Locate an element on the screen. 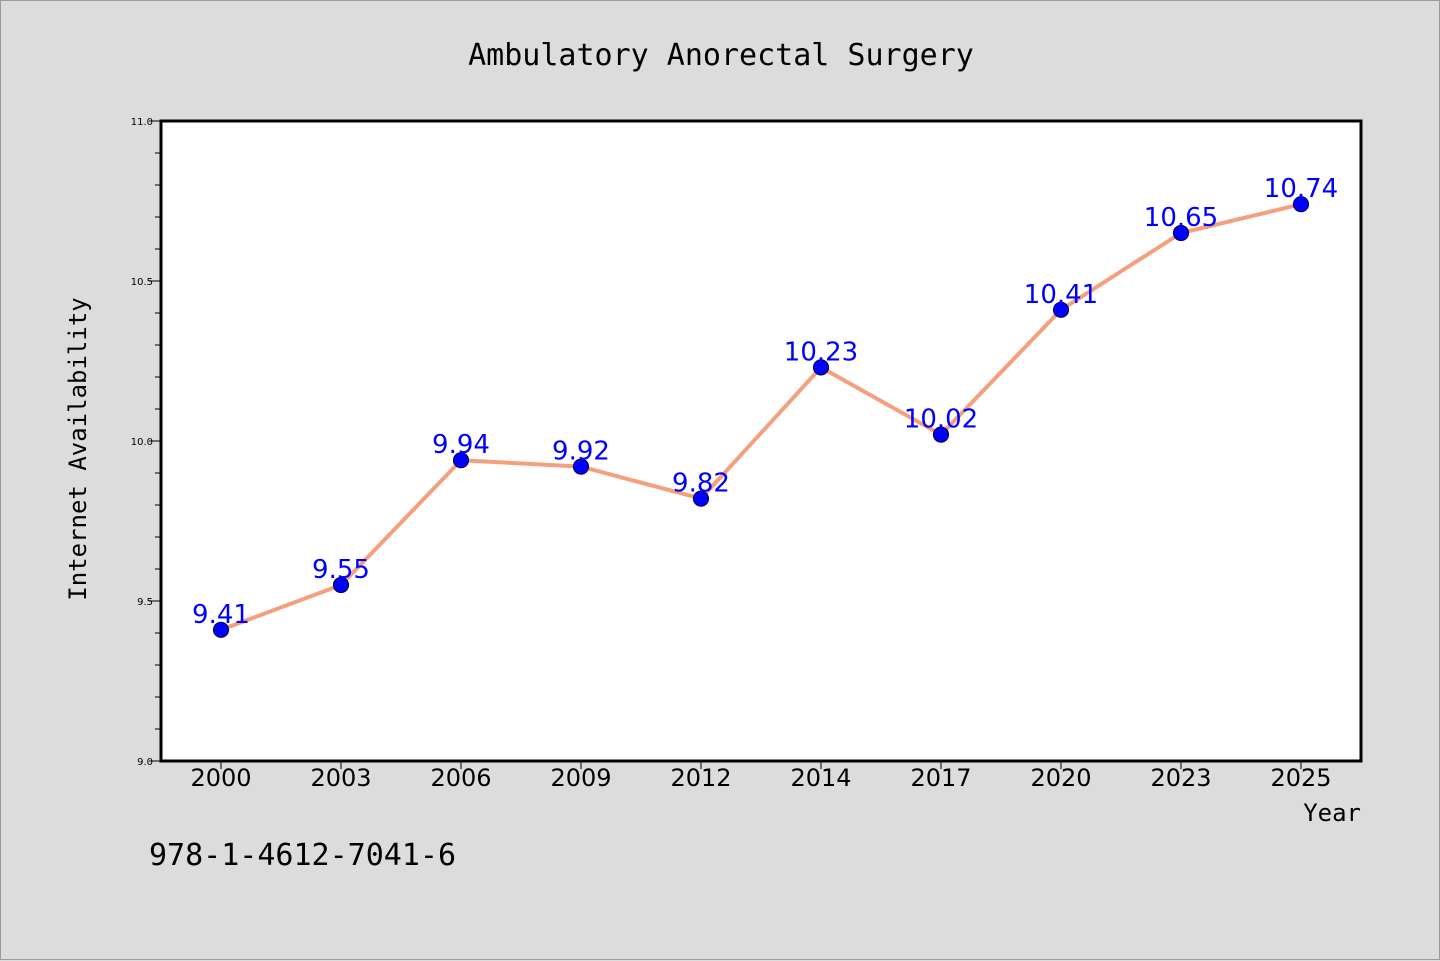  data-label: 10.65 is located at coordinates (1181, 218).